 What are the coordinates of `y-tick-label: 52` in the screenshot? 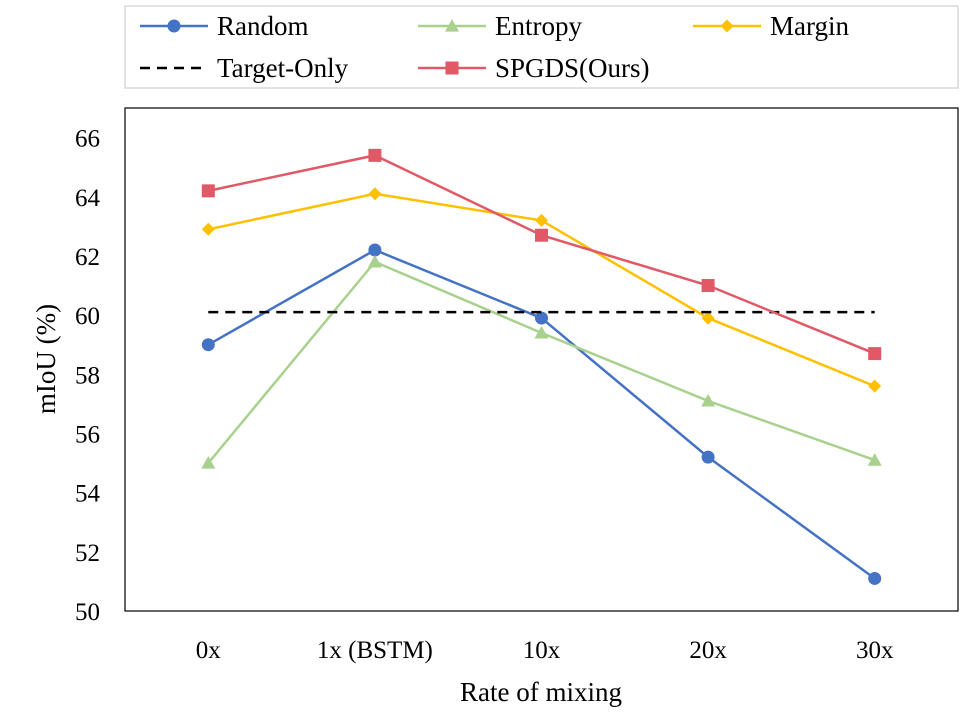 It's located at (87, 553).